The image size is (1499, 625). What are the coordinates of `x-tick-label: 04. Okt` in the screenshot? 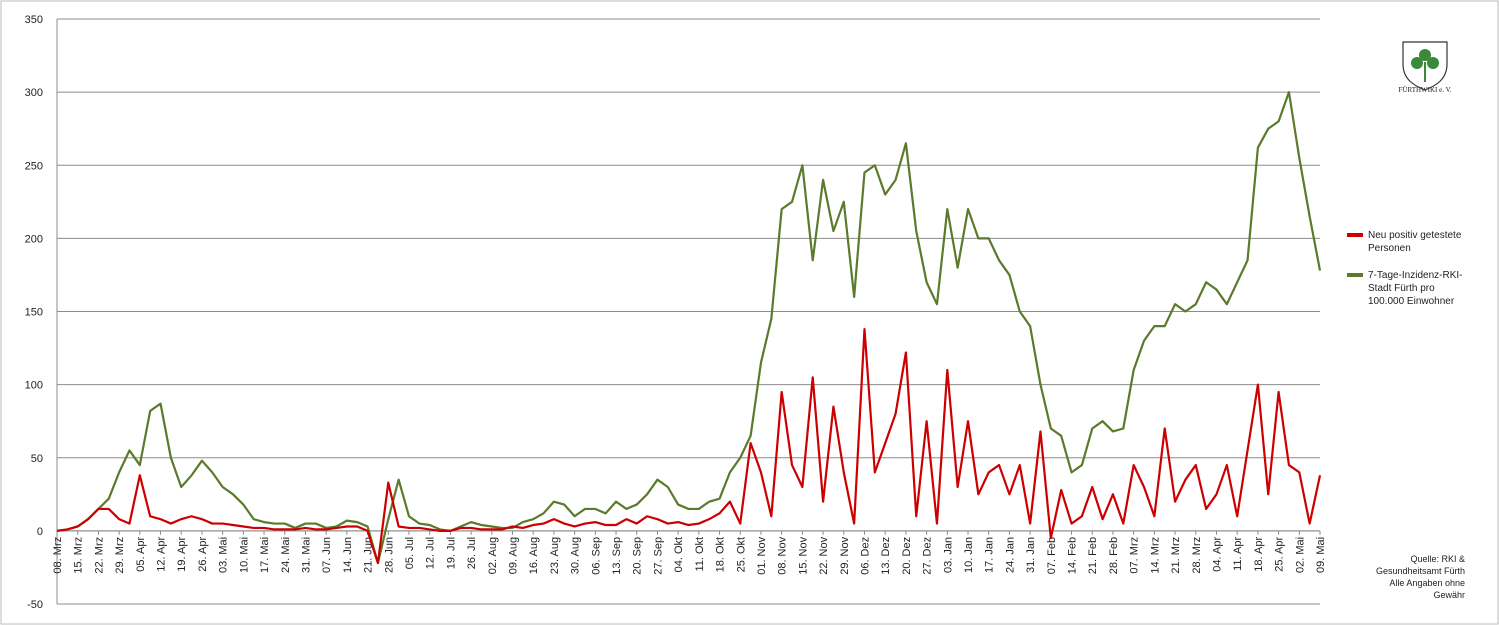 It's located at (679, 554).